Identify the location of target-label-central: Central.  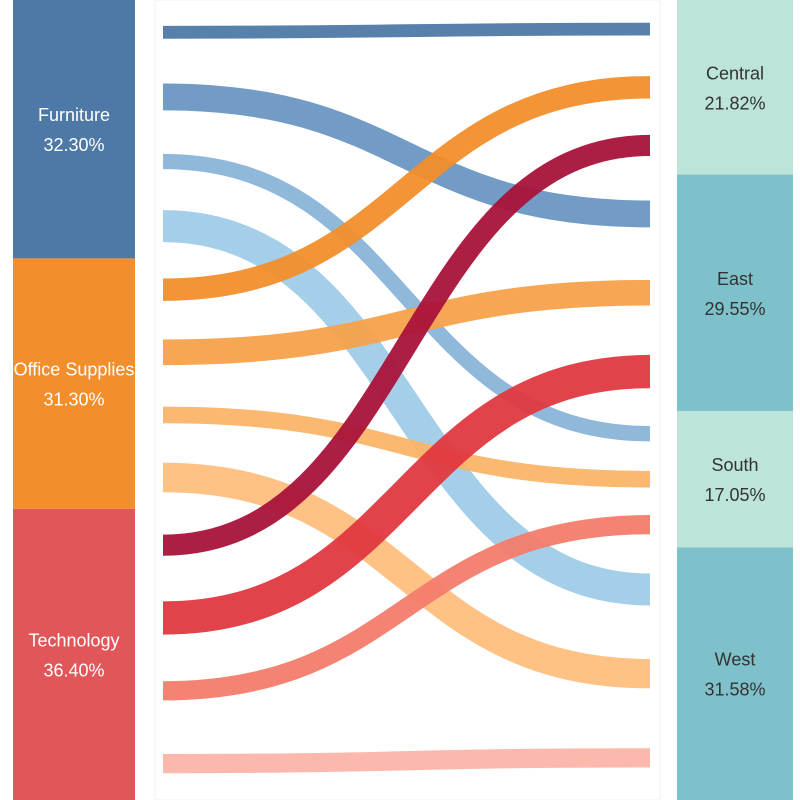
(735, 73).